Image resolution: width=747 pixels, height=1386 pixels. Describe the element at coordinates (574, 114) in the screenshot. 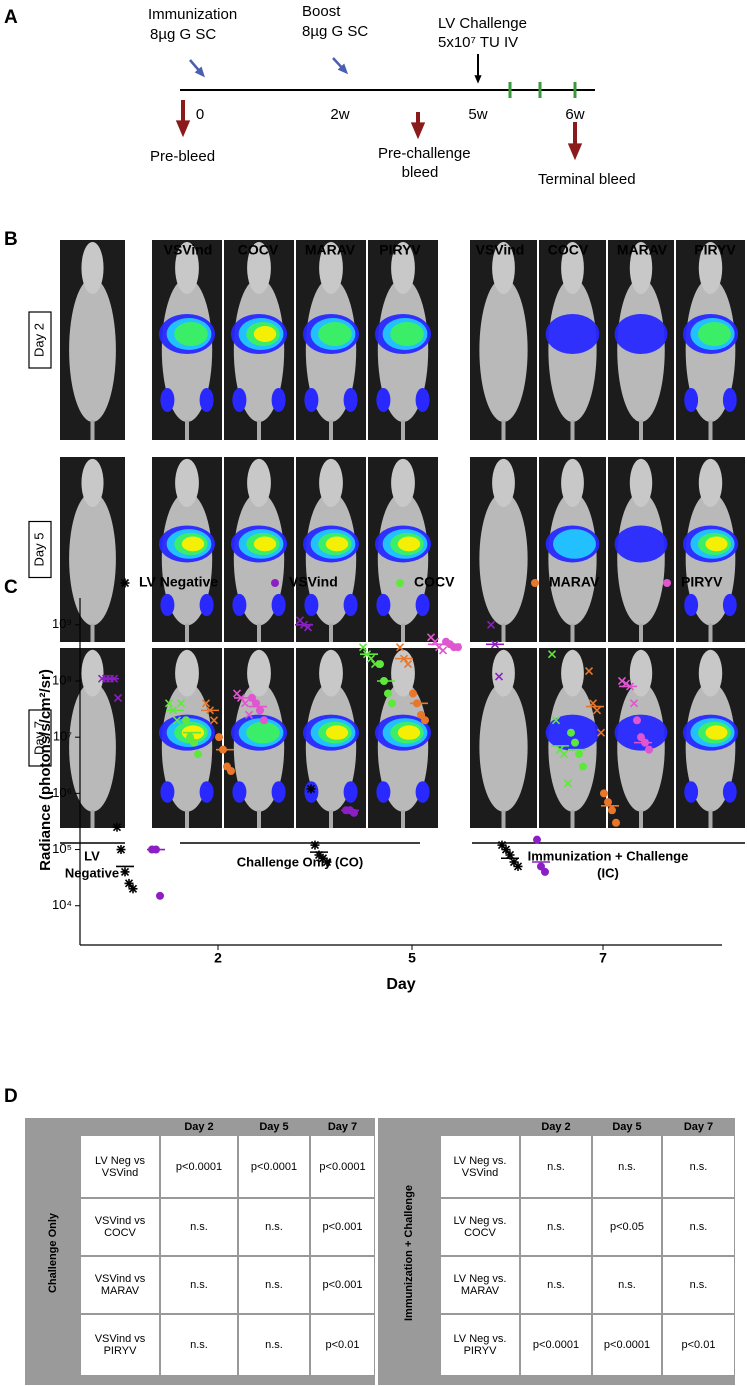

I see `timepoint-label: 6w` at that location.